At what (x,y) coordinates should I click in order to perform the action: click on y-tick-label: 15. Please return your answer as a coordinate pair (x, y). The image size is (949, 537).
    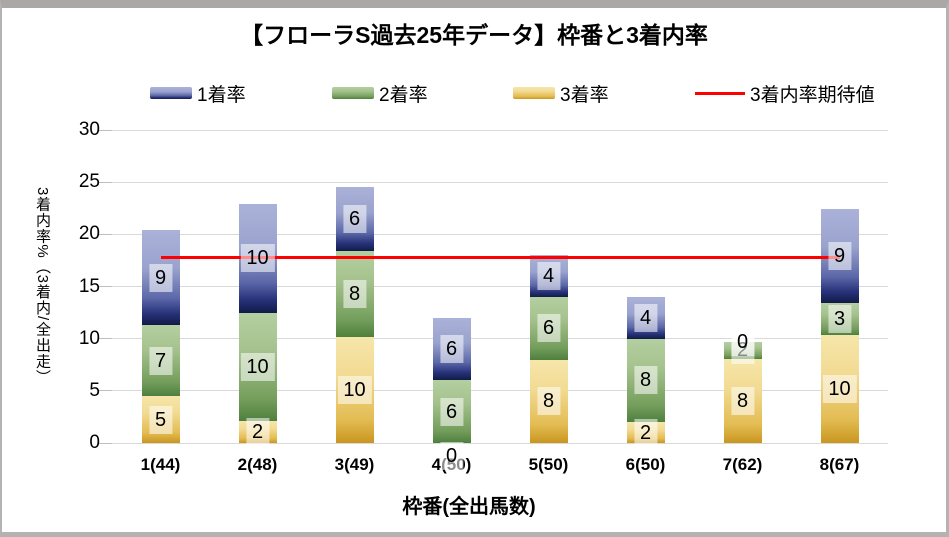
    Looking at the image, I should click on (89, 286).